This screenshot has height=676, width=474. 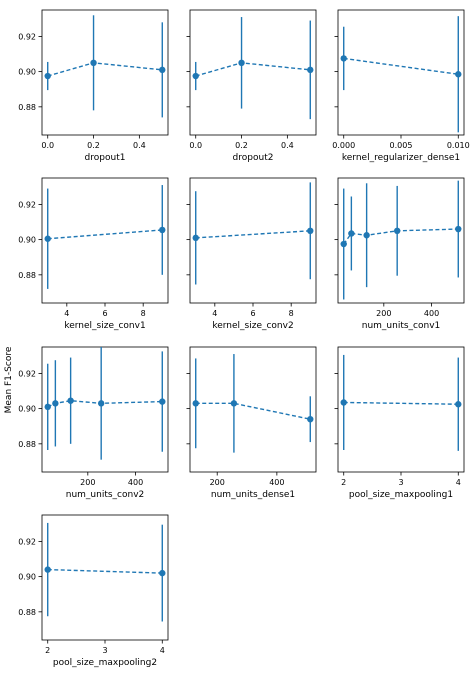 I want to click on panel-dropout1-xtick-label: 0.0, so click(x=47, y=145).